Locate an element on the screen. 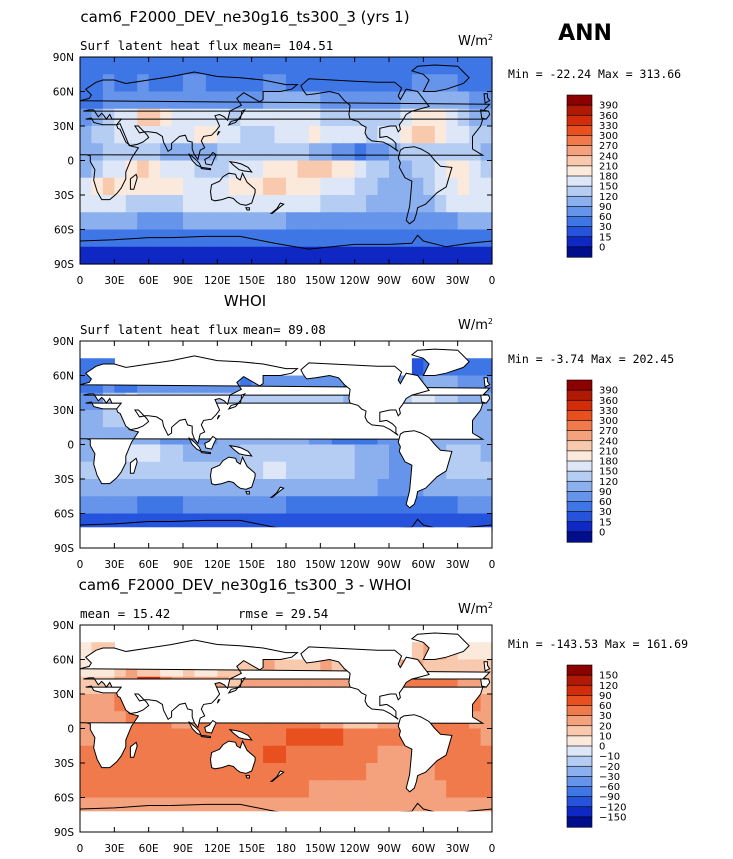 The height and width of the screenshot is (859, 733). stat-label: mean= 89.08 is located at coordinates (284, 329).